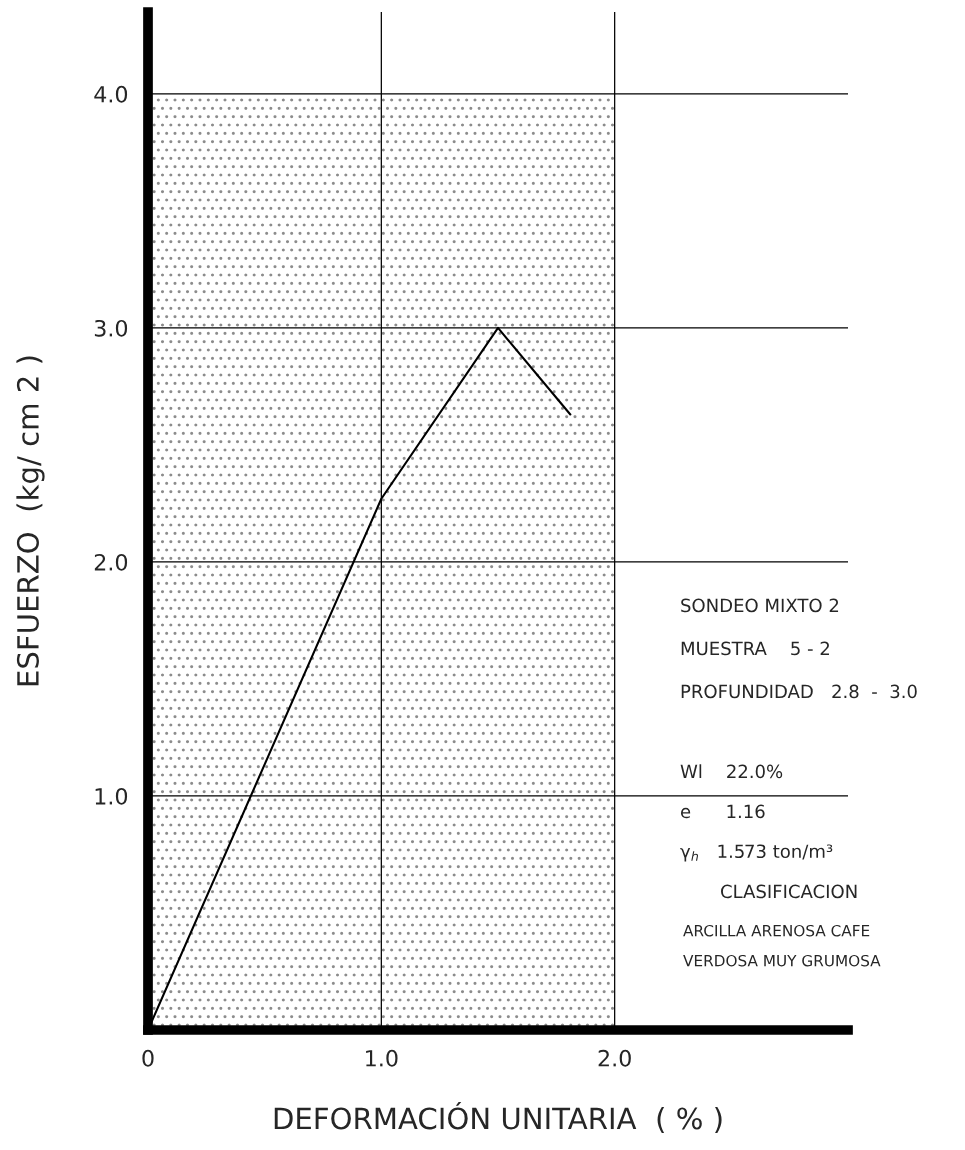 This screenshot has width=965, height=1150. I want to click on text: γ$_{h}$ 1.573 ton/m³, so click(756, 853).